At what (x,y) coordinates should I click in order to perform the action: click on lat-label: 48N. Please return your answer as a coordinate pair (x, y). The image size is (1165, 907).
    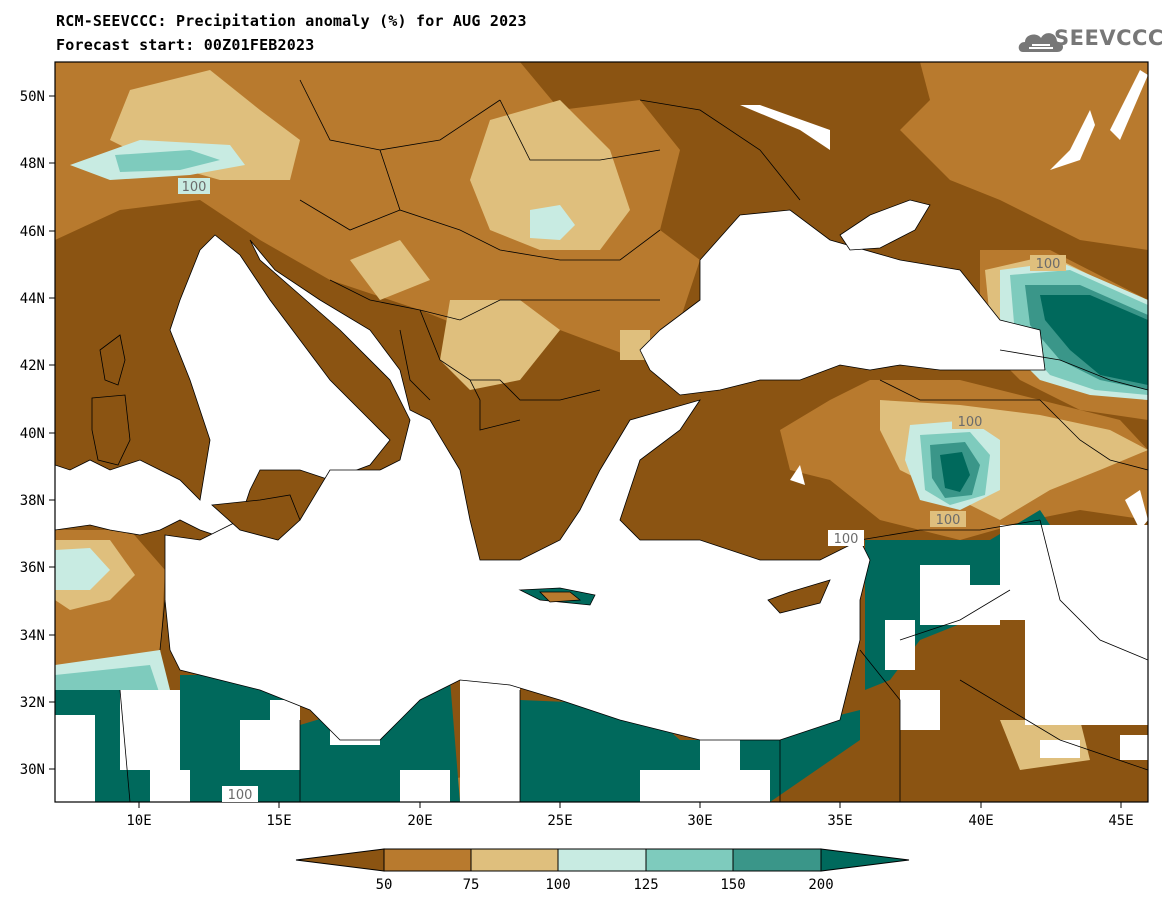
    Looking at the image, I should click on (32, 164).